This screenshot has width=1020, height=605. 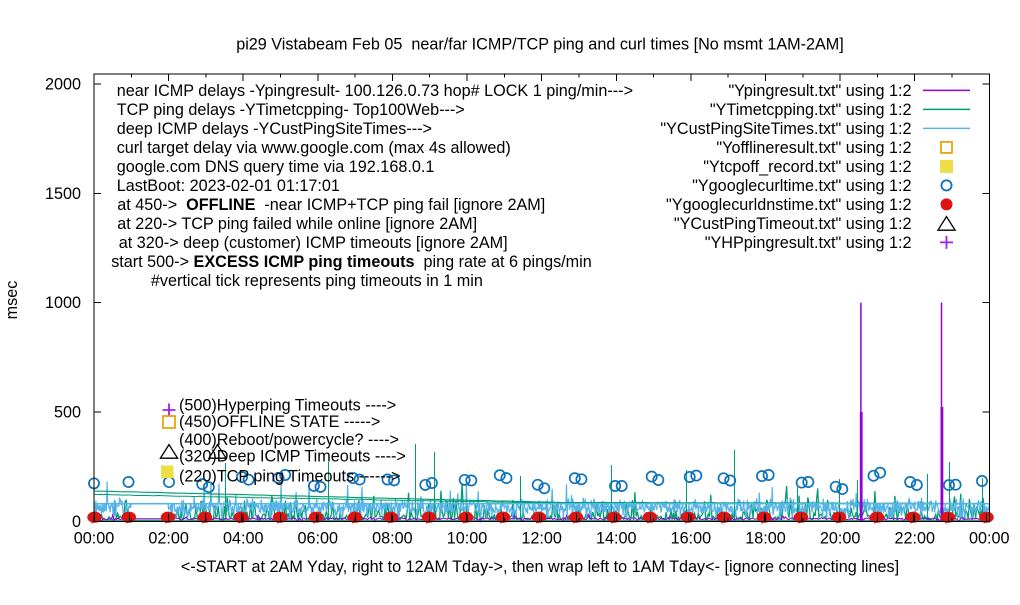 I want to click on svg-text: (500)Hyperping Timeouts ---->, so click(x=287, y=406).